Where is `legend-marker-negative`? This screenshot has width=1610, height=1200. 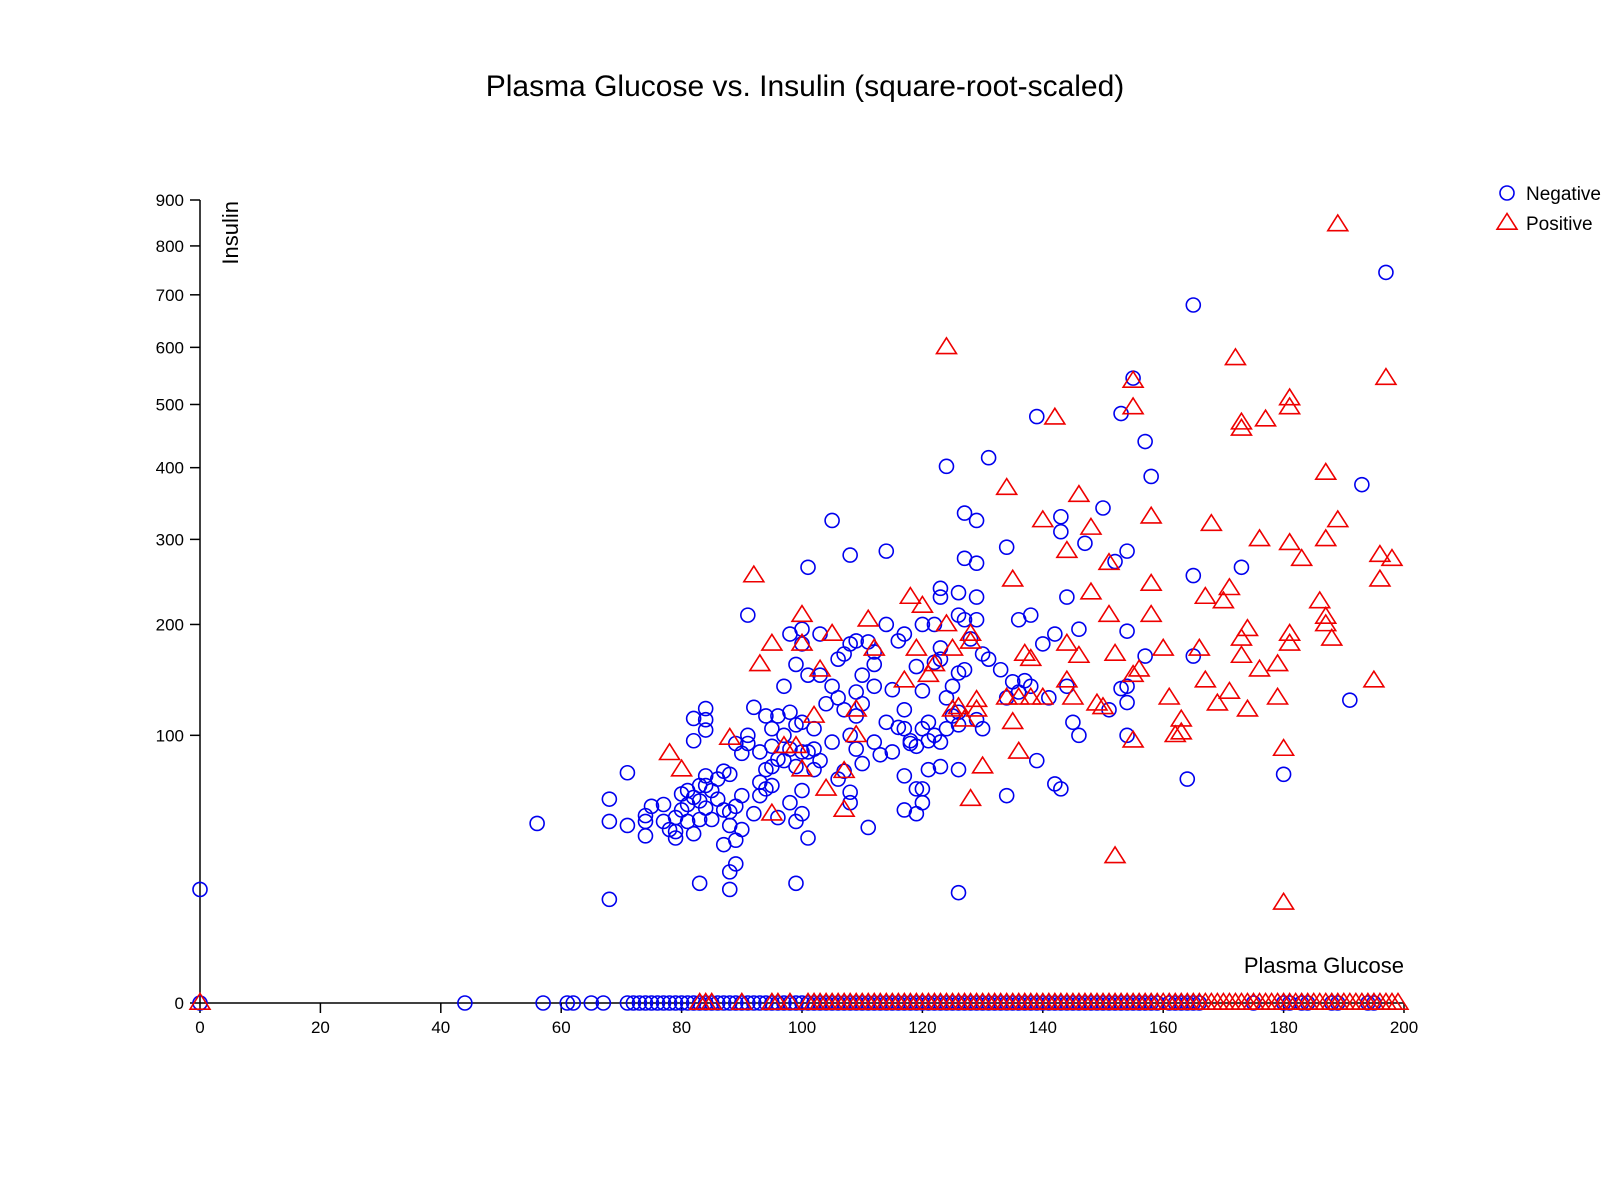
legend-marker-negative is located at coordinates (1507, 193).